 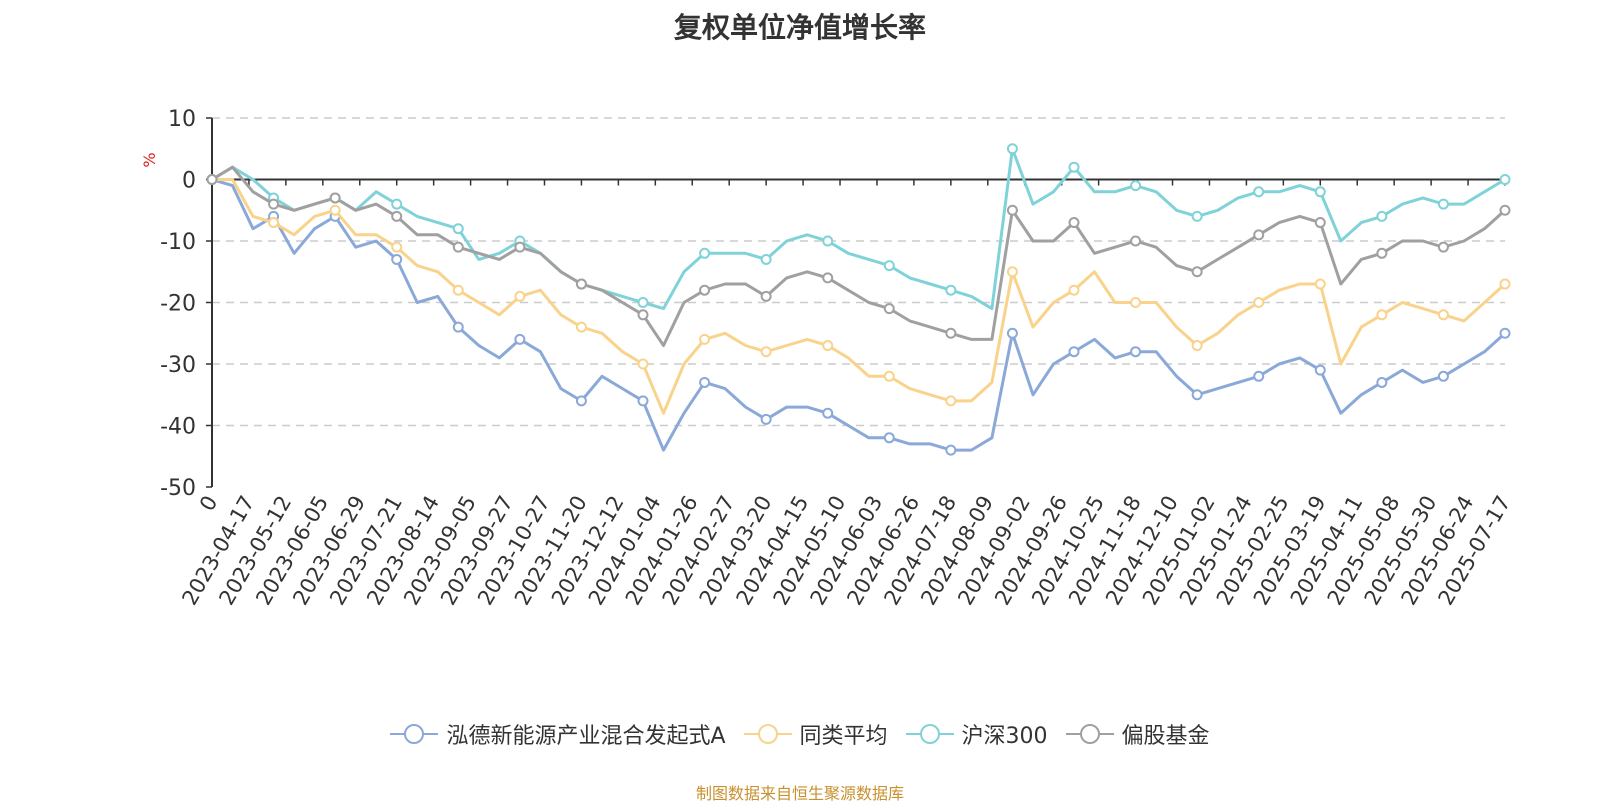 What do you see at coordinates (586, 736) in the screenshot?
I see `legend-label: 泓德新能源产业混合发起式A` at bounding box center [586, 736].